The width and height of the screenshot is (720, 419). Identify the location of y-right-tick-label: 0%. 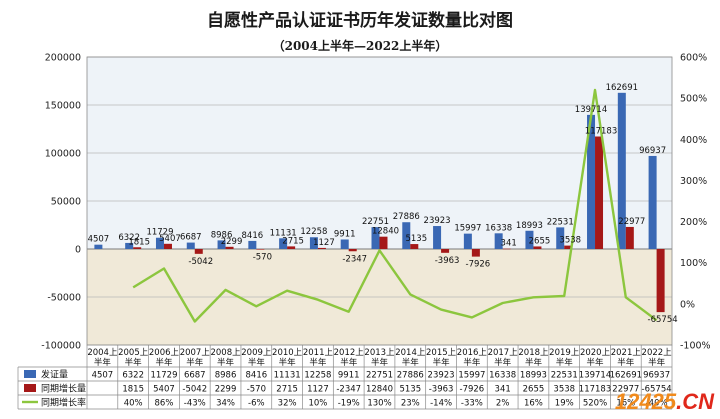
(687, 304).